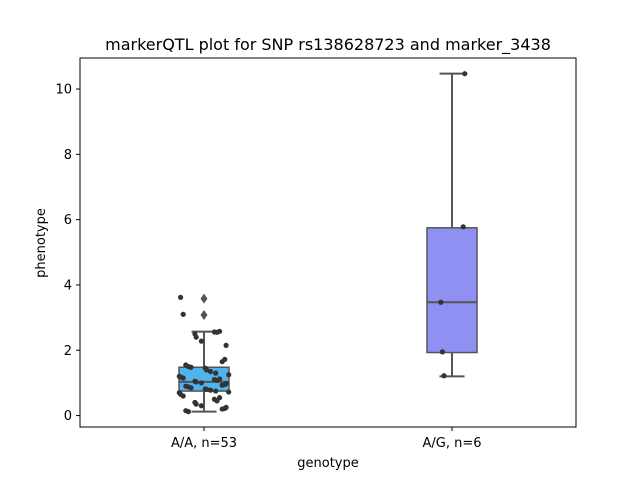  Describe the element at coordinates (452, 290) in the screenshot. I see `box-iqr` at that location.